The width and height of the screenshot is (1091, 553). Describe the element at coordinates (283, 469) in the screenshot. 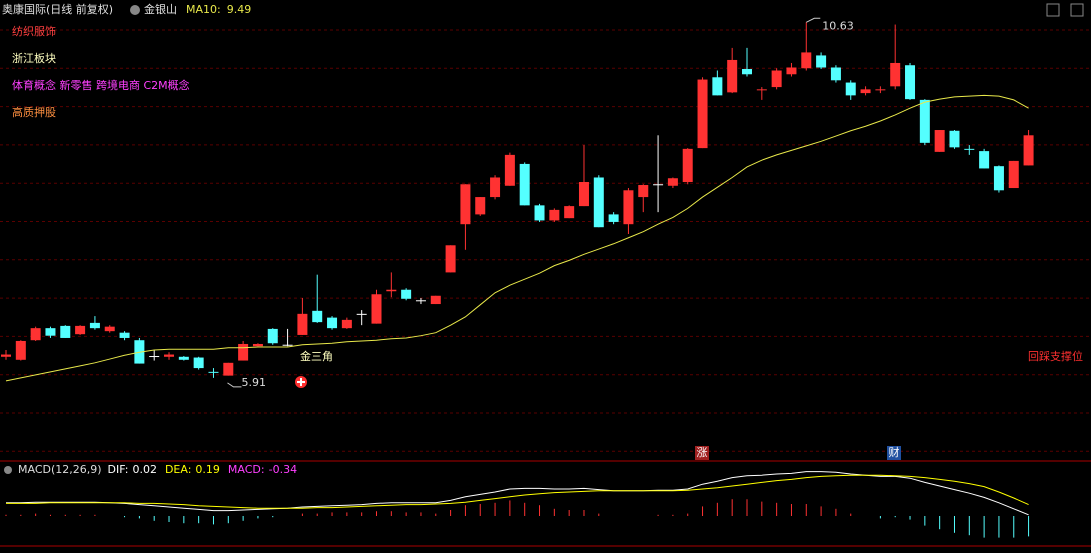

I see `macd-legend-value: -0.34` at that location.